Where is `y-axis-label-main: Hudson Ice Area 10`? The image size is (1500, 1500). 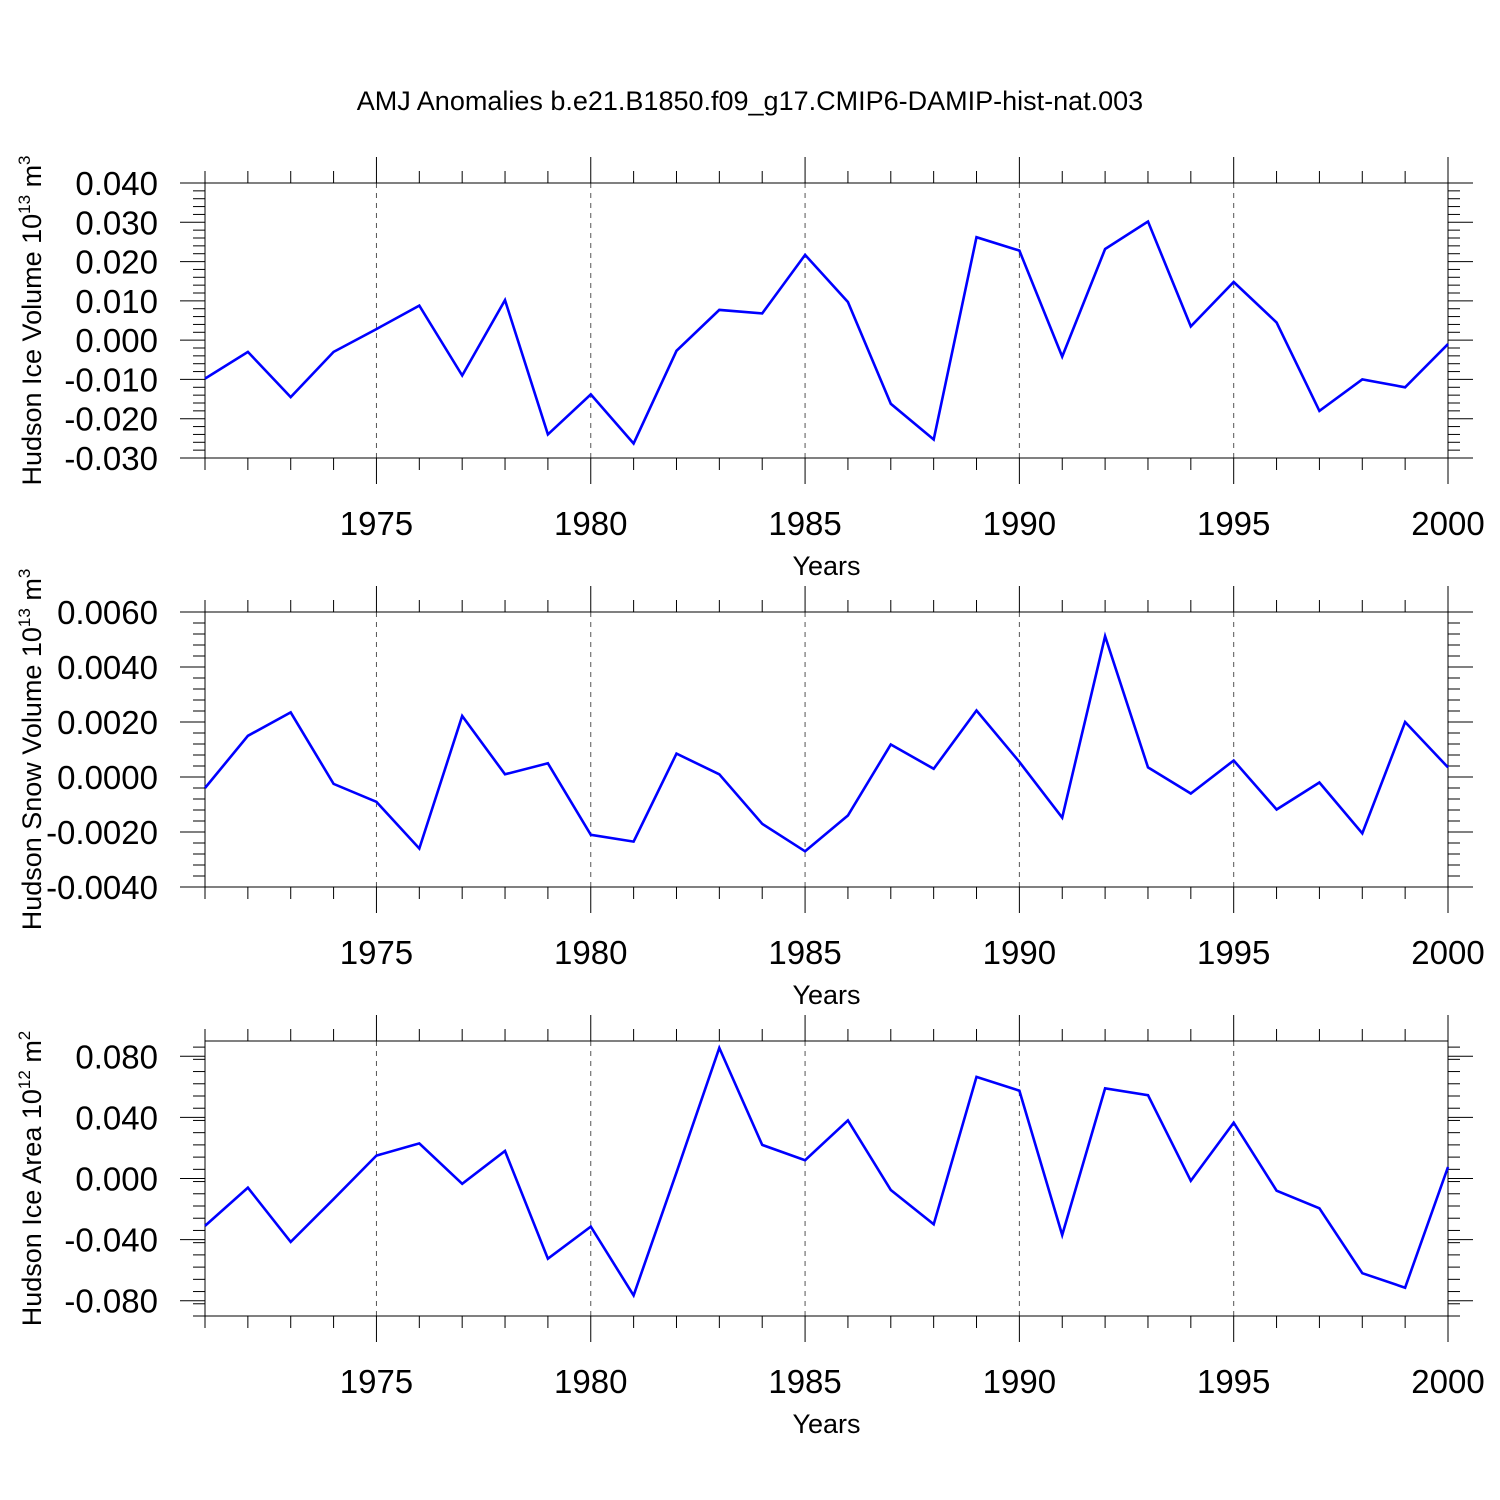
y-axis-label-main: Hudson Ice Area 10 is located at coordinates (32, 1207).